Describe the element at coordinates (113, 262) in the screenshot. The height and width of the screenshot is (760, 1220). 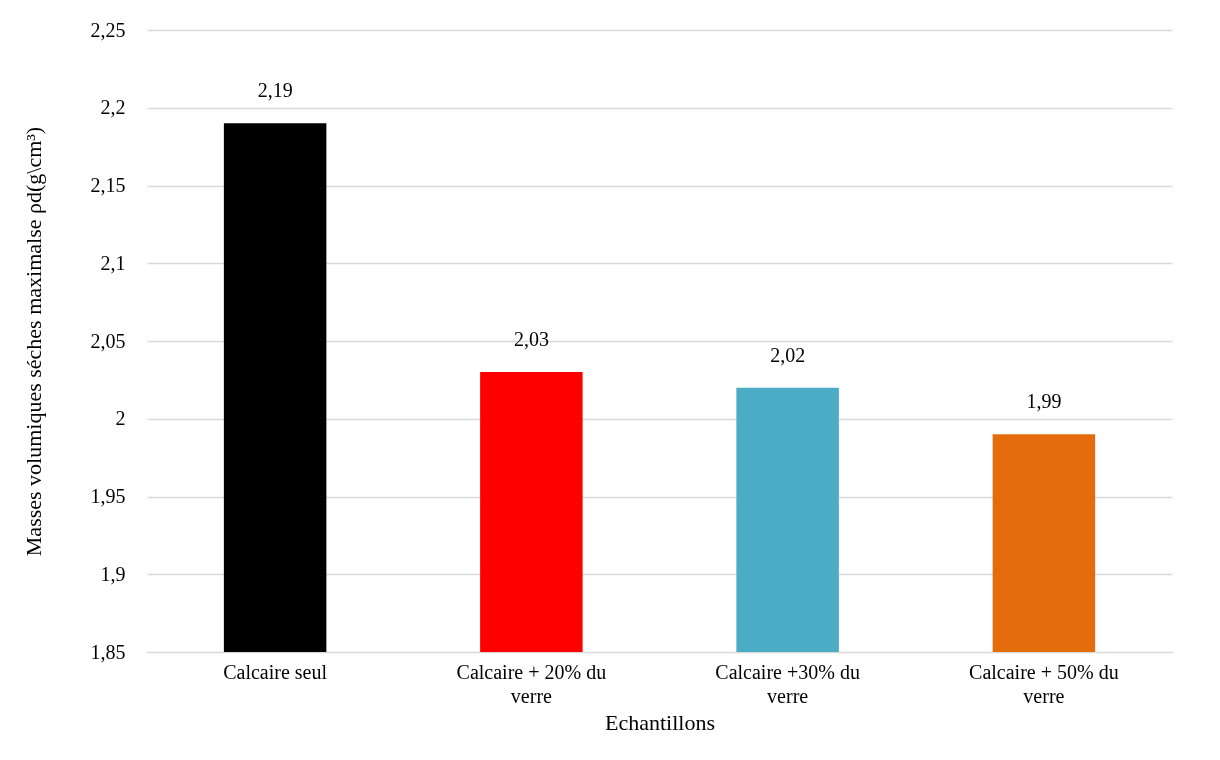
I see `y-tick-label: 2,1` at that location.